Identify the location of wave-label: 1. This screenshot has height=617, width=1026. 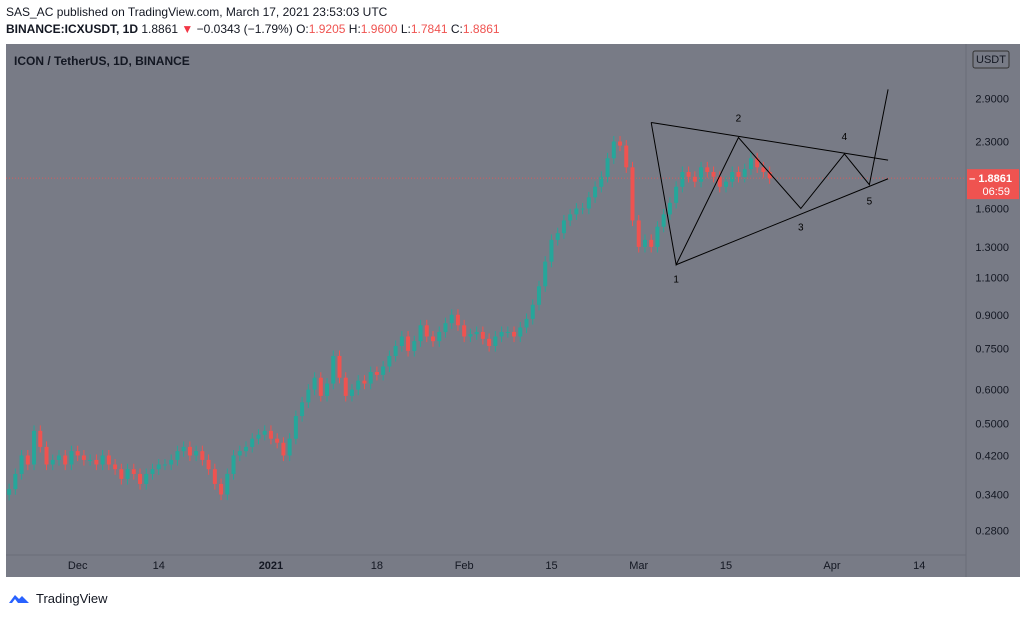
(676, 280).